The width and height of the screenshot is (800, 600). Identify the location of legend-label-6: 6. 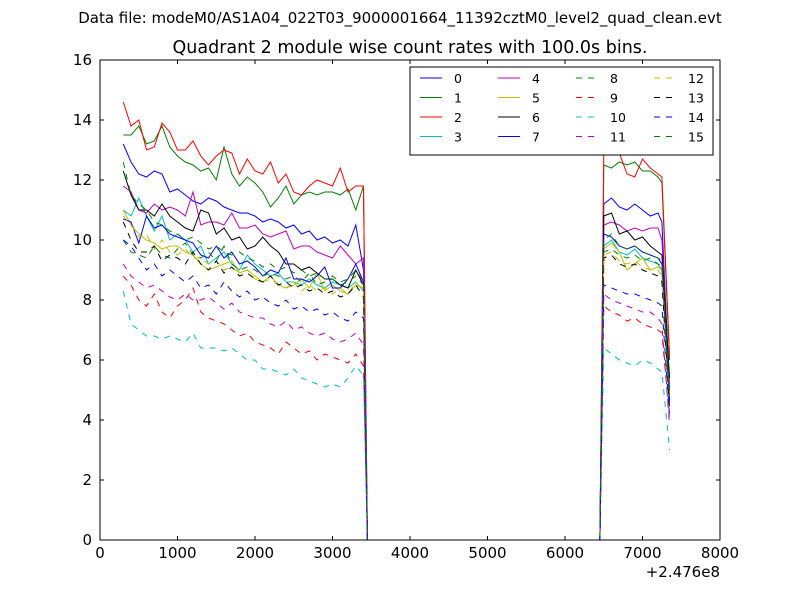
(536, 117).